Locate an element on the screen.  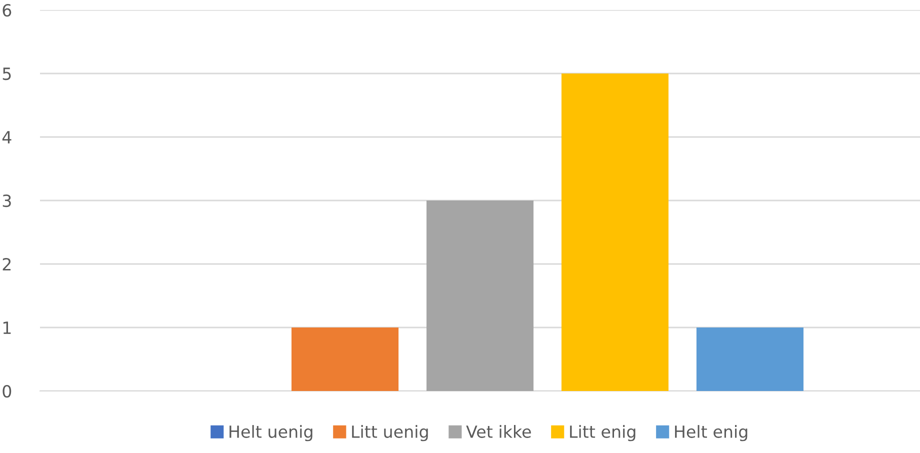
y-tick-label: 4 is located at coordinates (7, 137).